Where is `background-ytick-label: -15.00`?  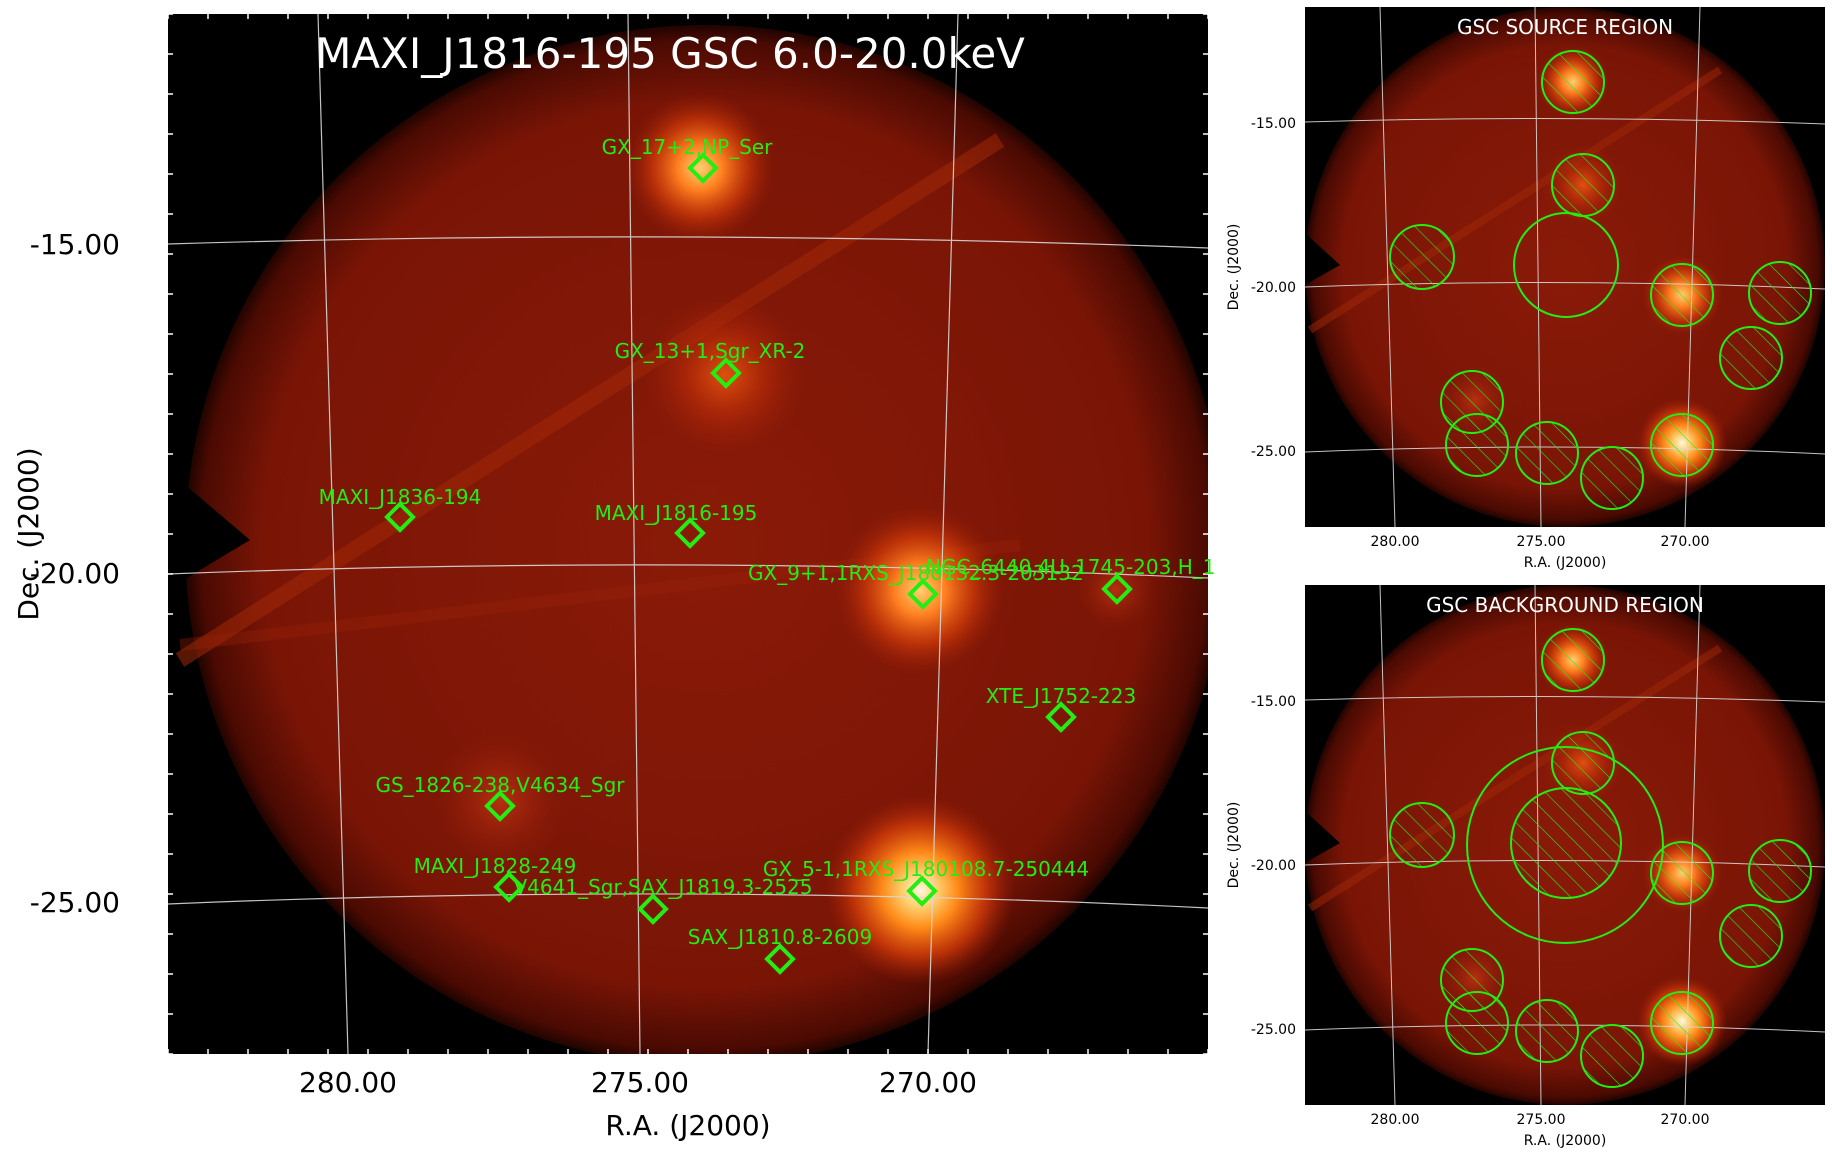
background-ytick-label: -15.00 is located at coordinates (1273, 702).